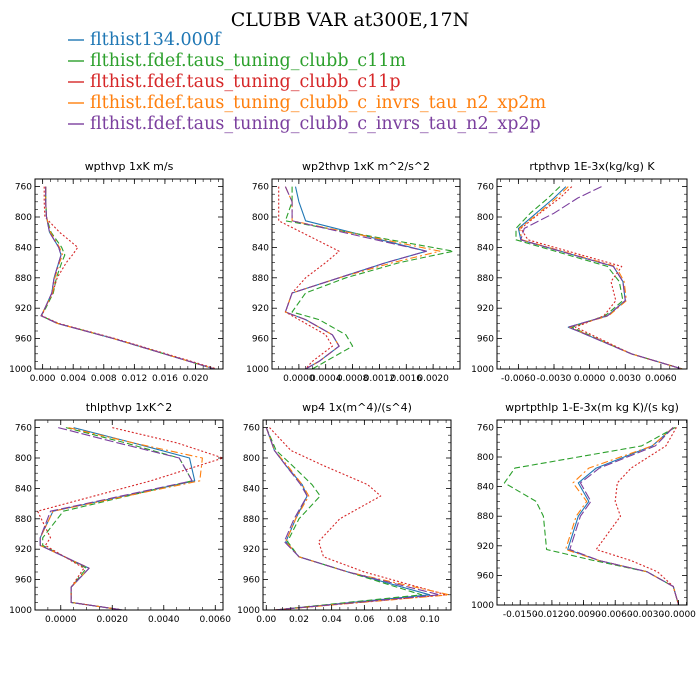  I want to click on x-tick-label: -0.0090, so click(583, 615).